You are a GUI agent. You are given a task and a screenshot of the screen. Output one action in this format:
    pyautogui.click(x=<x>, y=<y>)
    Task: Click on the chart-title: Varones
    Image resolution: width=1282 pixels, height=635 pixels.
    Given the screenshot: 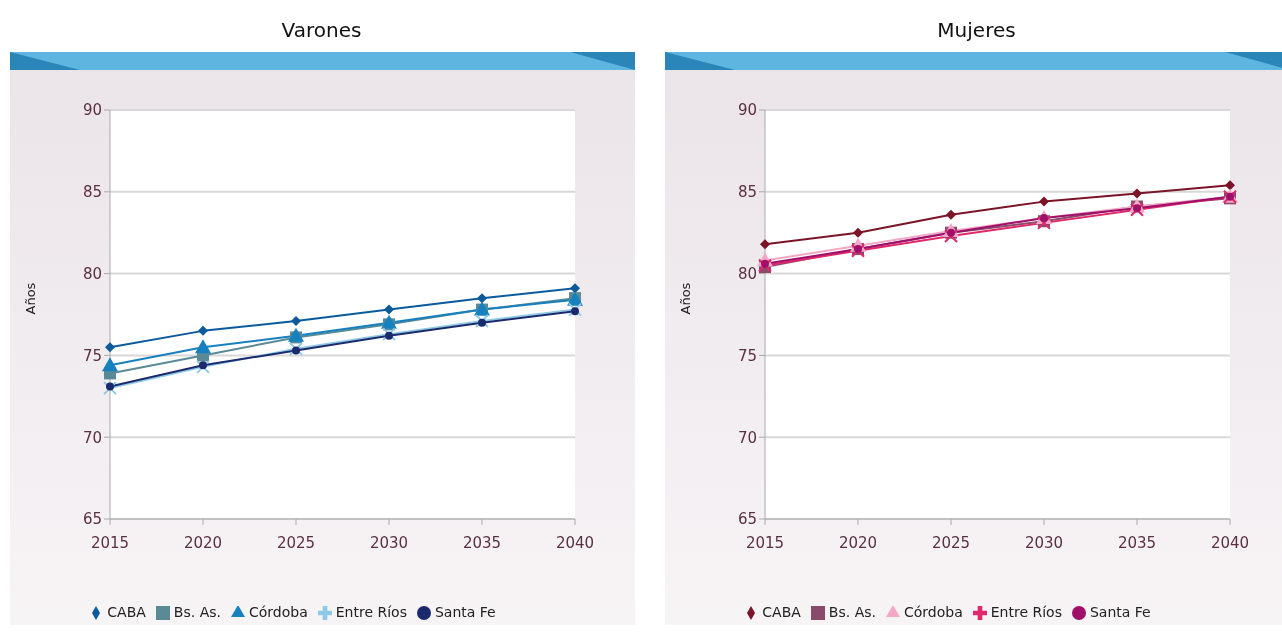 What is the action you would take?
    pyautogui.click(x=321, y=30)
    